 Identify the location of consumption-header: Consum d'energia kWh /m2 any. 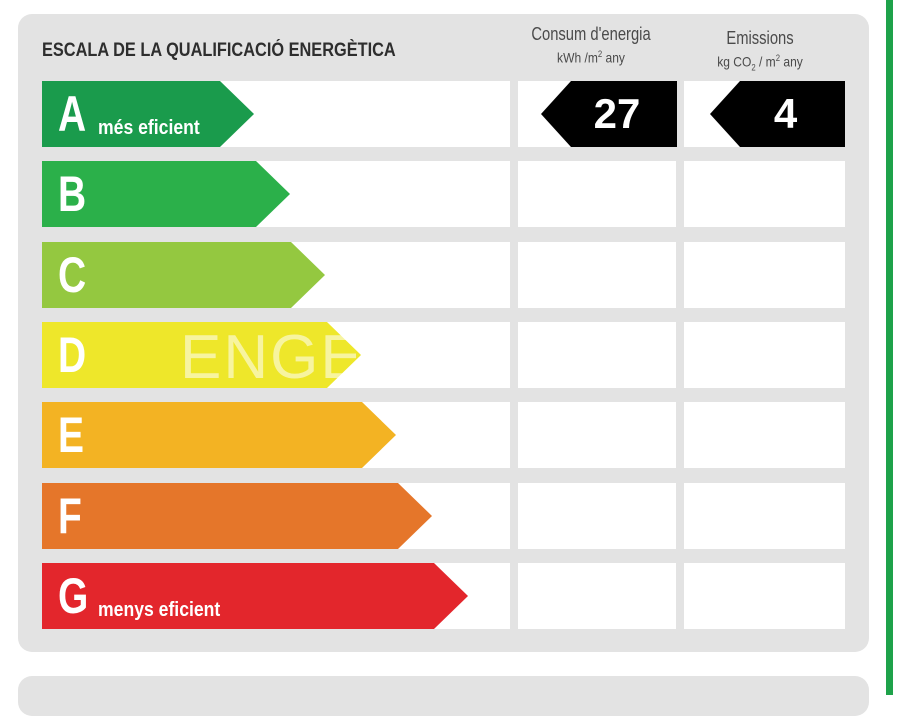
(591, 45).